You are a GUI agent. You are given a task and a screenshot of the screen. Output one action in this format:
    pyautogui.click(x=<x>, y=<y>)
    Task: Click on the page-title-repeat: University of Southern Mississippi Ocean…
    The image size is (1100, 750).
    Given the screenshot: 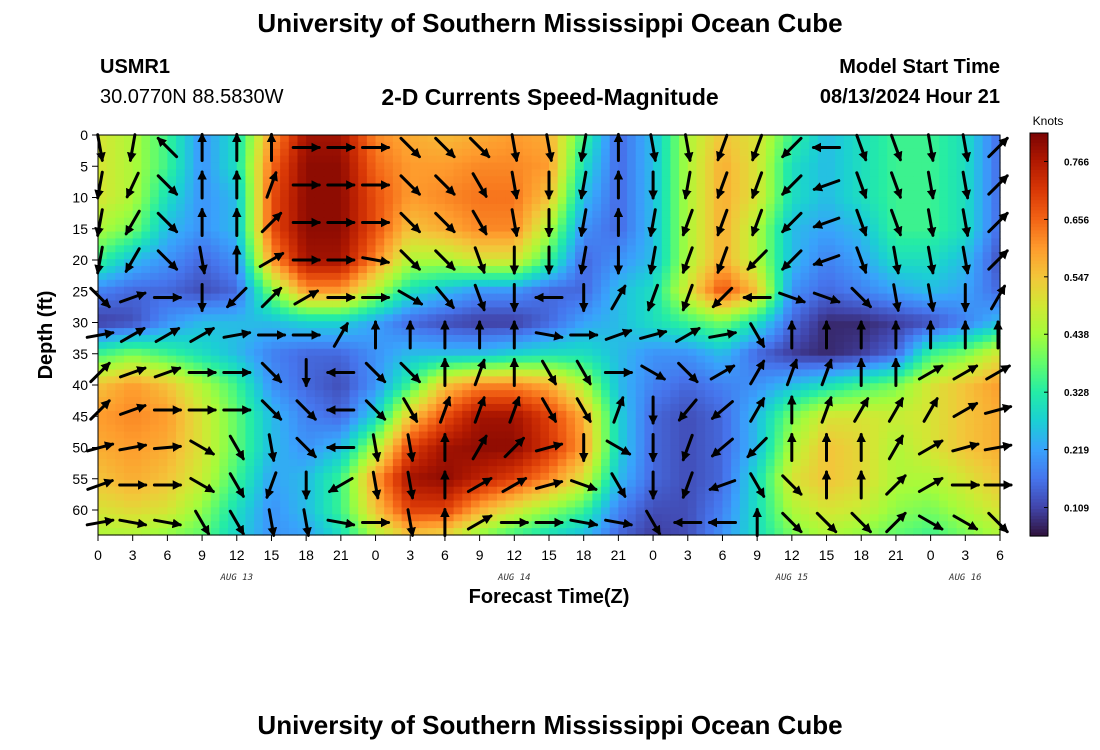 What is the action you would take?
    pyautogui.click(x=550, y=725)
    